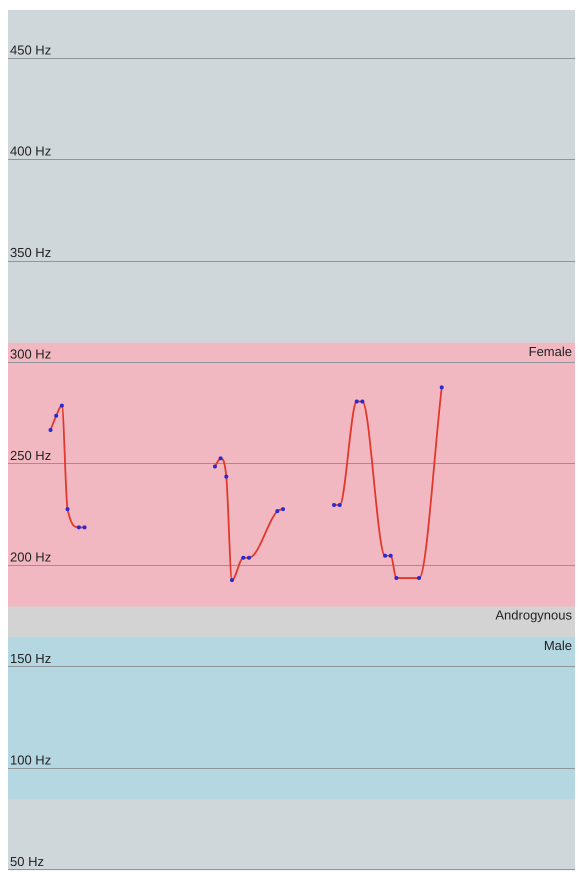 Image resolution: width=579 pixels, height=880 pixels. Describe the element at coordinates (31, 456) in the screenshot. I see `y-tick-label: 250 Hz` at that location.